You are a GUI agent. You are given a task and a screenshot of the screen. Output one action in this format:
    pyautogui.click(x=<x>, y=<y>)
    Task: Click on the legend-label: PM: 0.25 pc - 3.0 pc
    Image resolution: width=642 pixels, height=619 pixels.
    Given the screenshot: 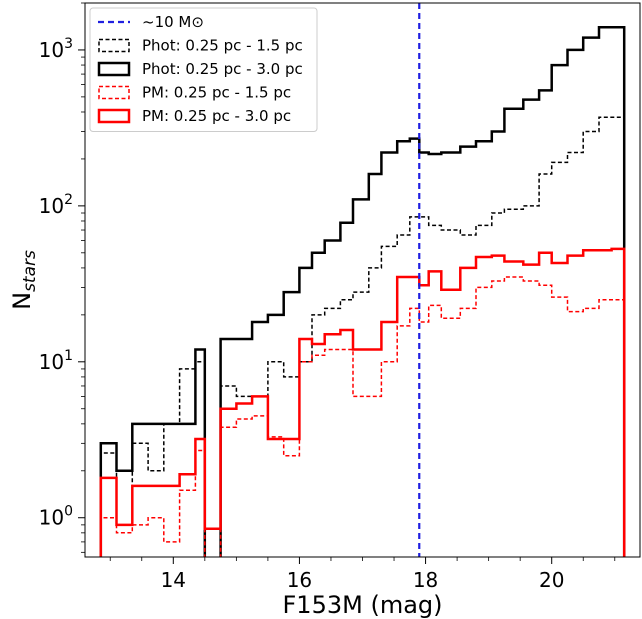 What is the action you would take?
    pyautogui.click(x=216, y=116)
    